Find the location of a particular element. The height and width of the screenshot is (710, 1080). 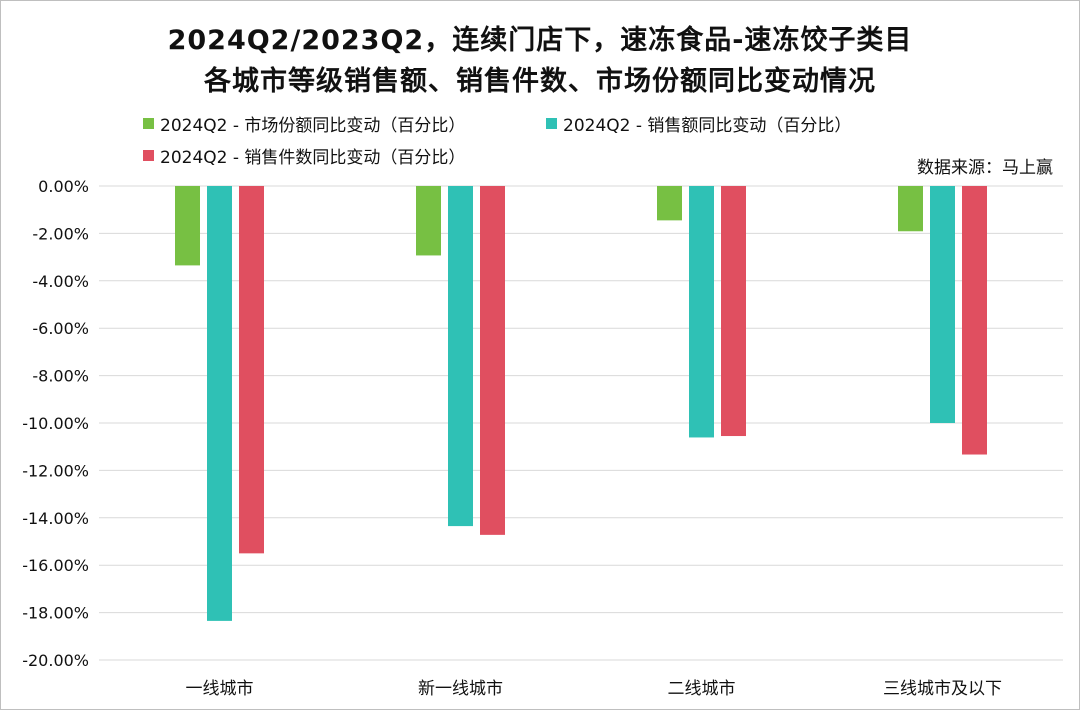

x-category-label: 新一线城市 is located at coordinates (460, 689).